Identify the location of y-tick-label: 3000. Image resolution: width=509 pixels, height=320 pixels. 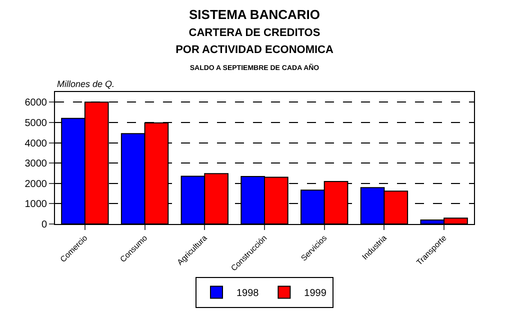
(36, 164).